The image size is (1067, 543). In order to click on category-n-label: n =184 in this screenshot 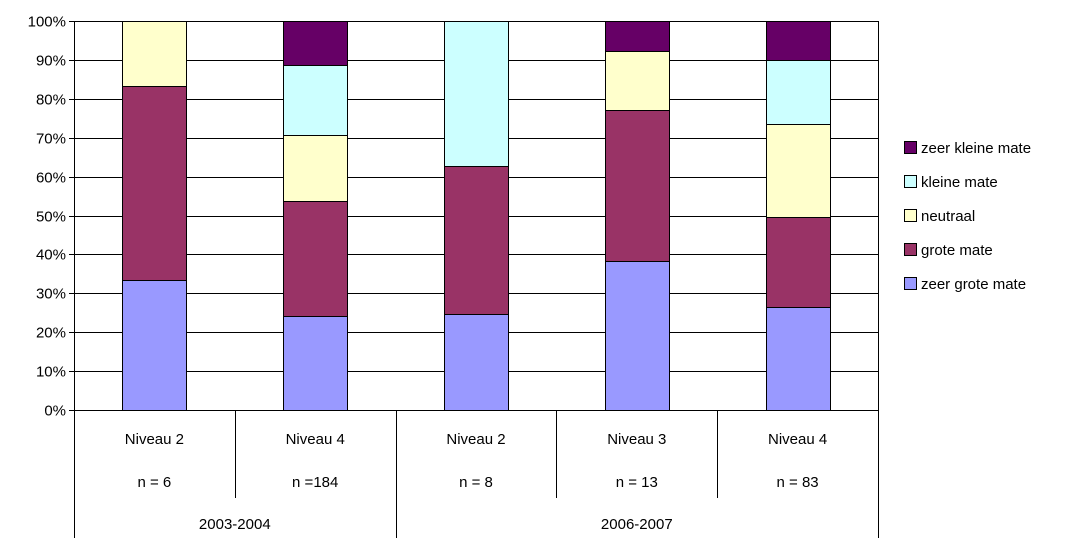, I will do `click(315, 482)`.